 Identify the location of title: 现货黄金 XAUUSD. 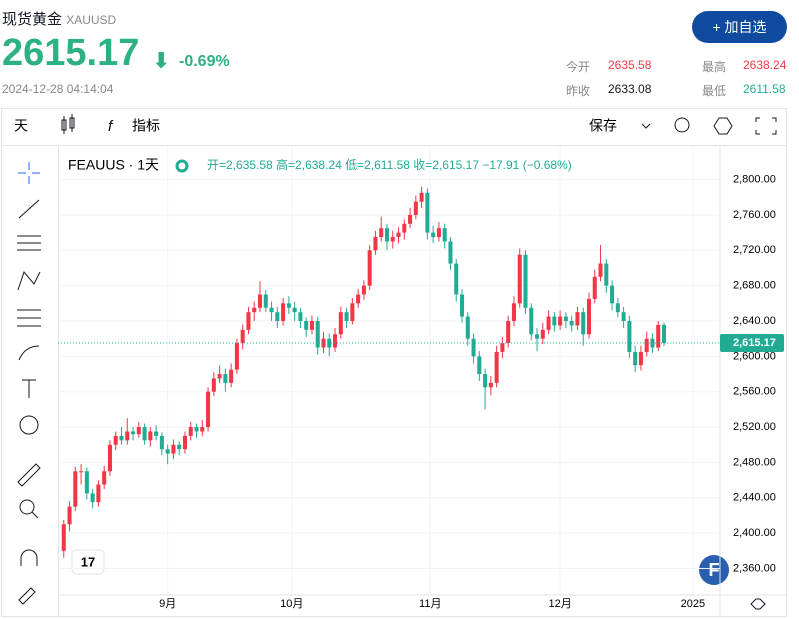
(59, 18).